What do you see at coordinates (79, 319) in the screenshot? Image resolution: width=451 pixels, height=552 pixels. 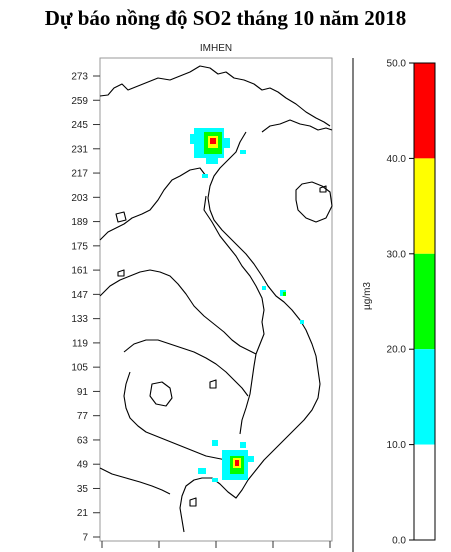 I see `y-tick-label: 133` at bounding box center [79, 319].